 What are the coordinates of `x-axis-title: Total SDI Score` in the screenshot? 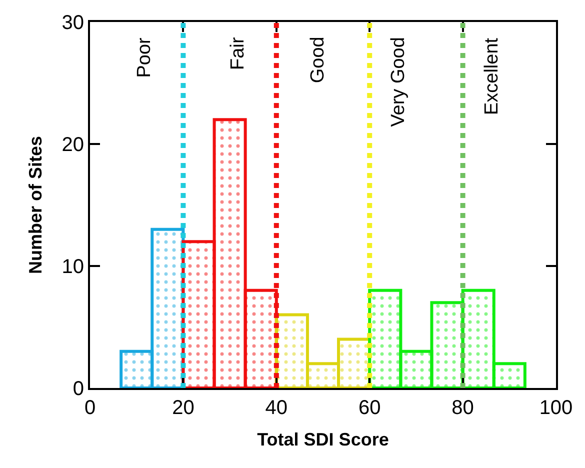 It's located at (323, 440).